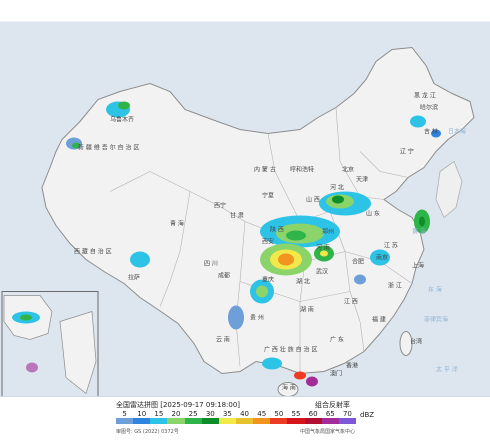 The height and width of the screenshot is (440, 490). I want to click on label-hunan: 湖 南, so click(307, 310).